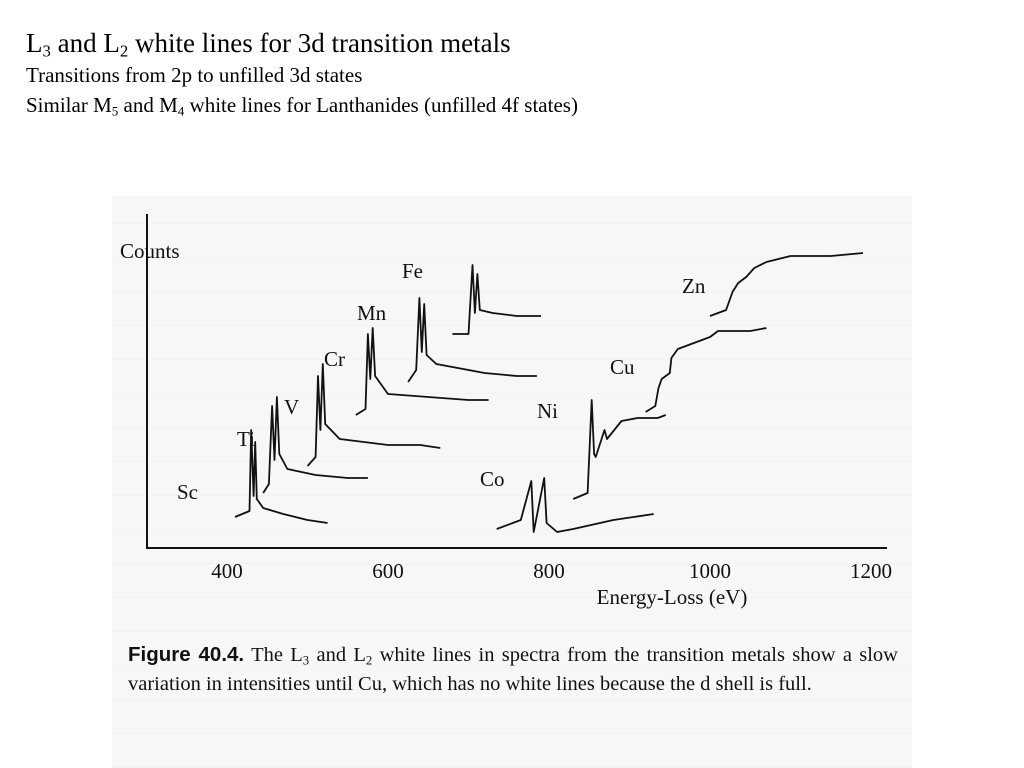 This screenshot has height=768, width=1024. I want to click on title-text-rest: white lines for 3d transition metals, so click(319, 43).